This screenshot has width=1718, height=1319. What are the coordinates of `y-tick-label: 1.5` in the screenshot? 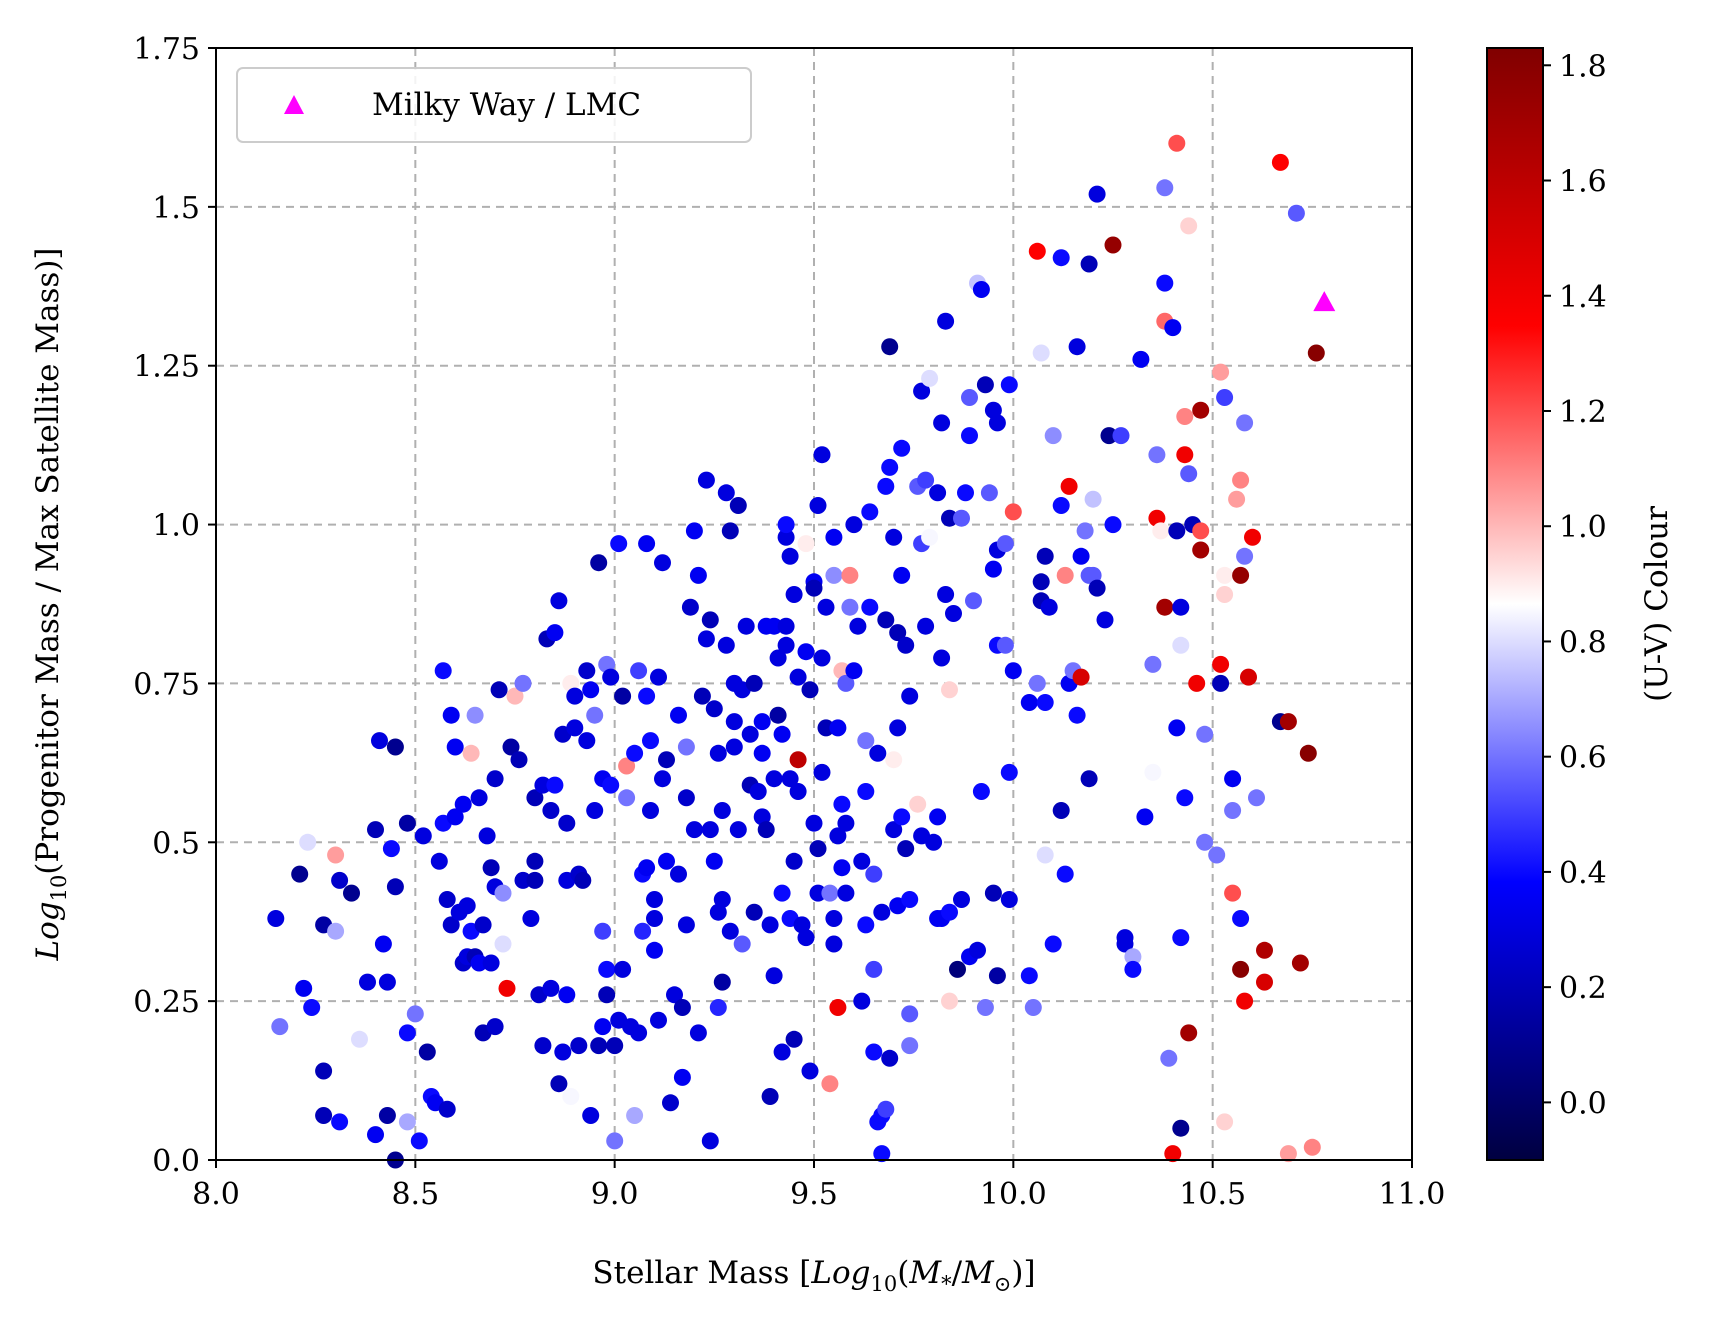 It's located at (176, 208).